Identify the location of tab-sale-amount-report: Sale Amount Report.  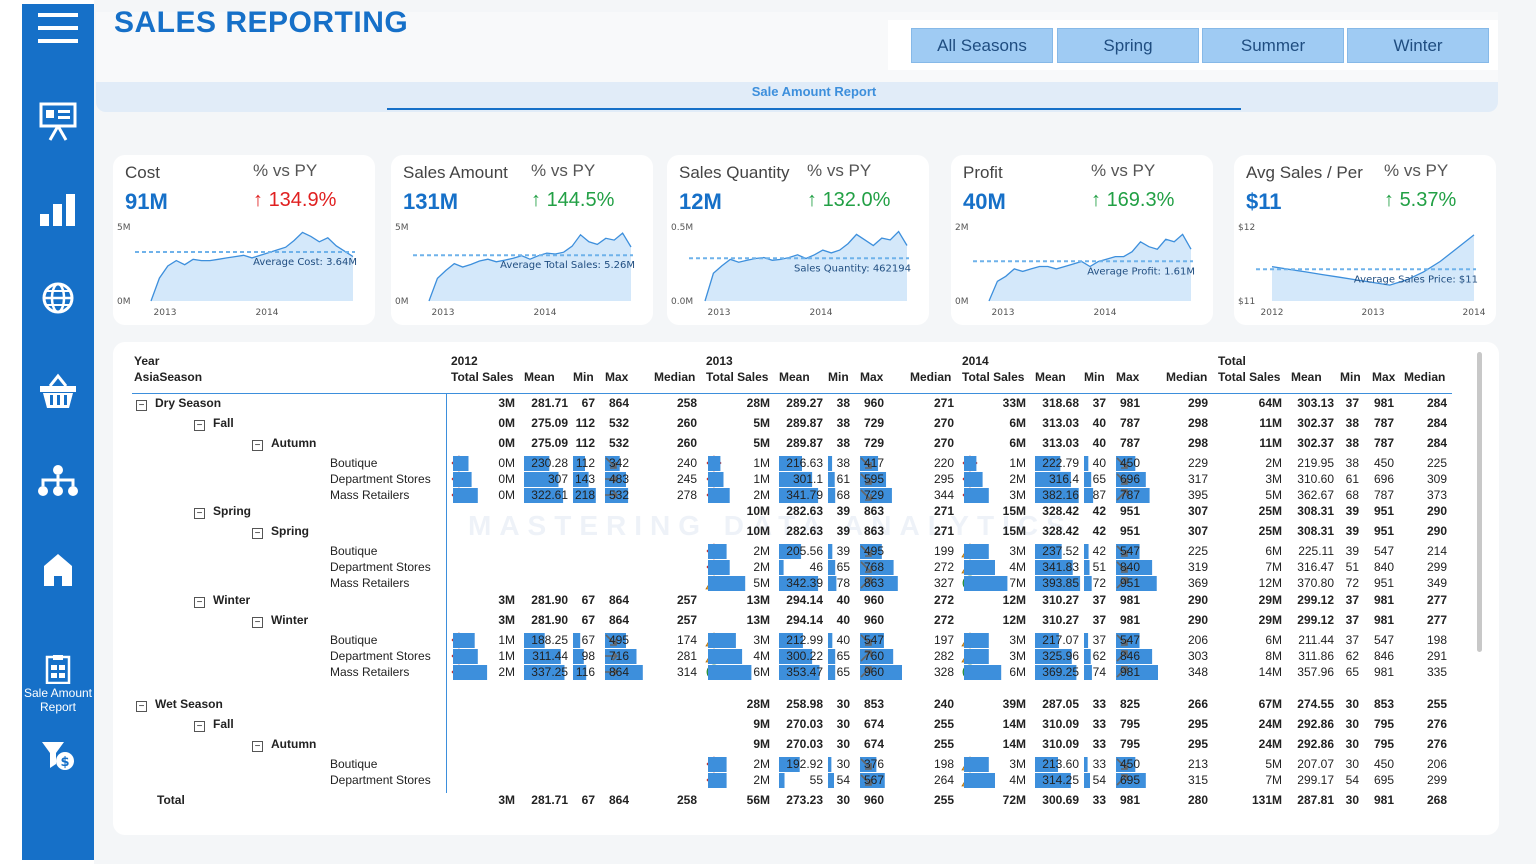
(814, 91).